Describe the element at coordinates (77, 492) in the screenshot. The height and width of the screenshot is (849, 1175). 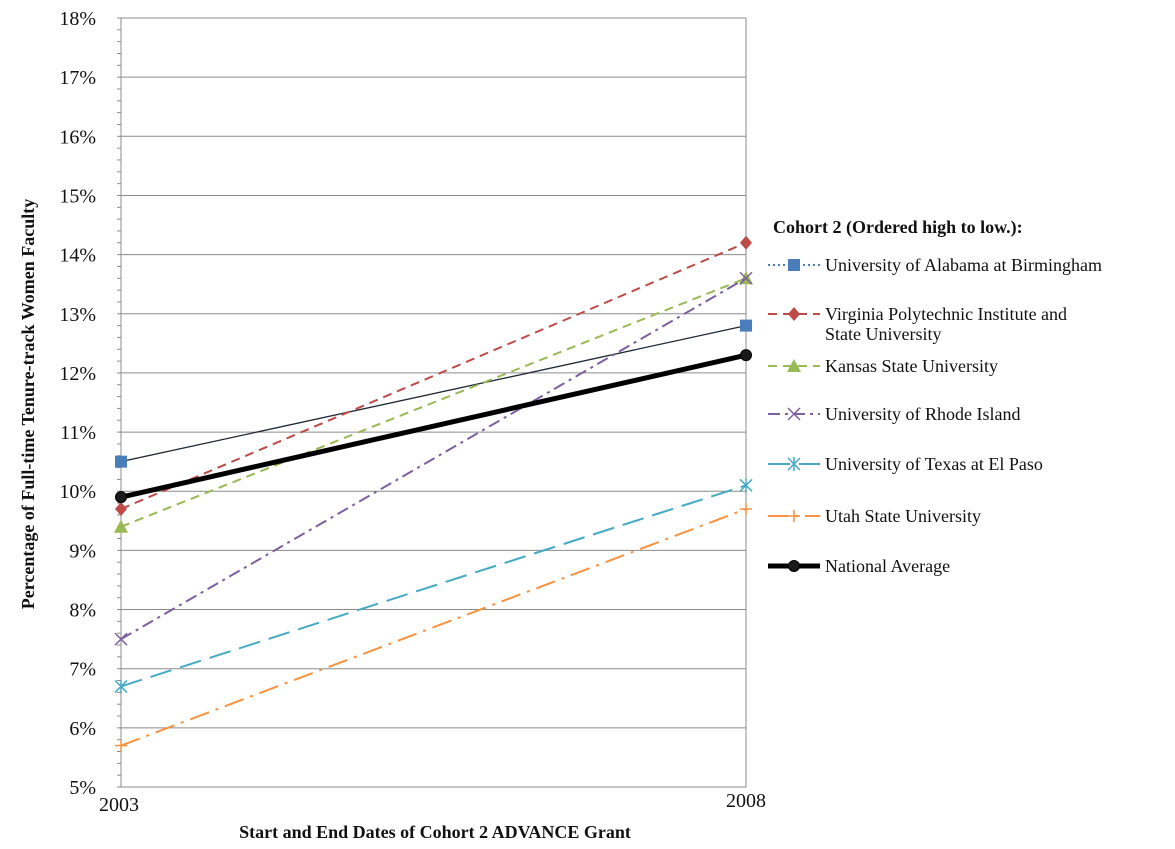
I see `y-tick-label: 10%` at that location.